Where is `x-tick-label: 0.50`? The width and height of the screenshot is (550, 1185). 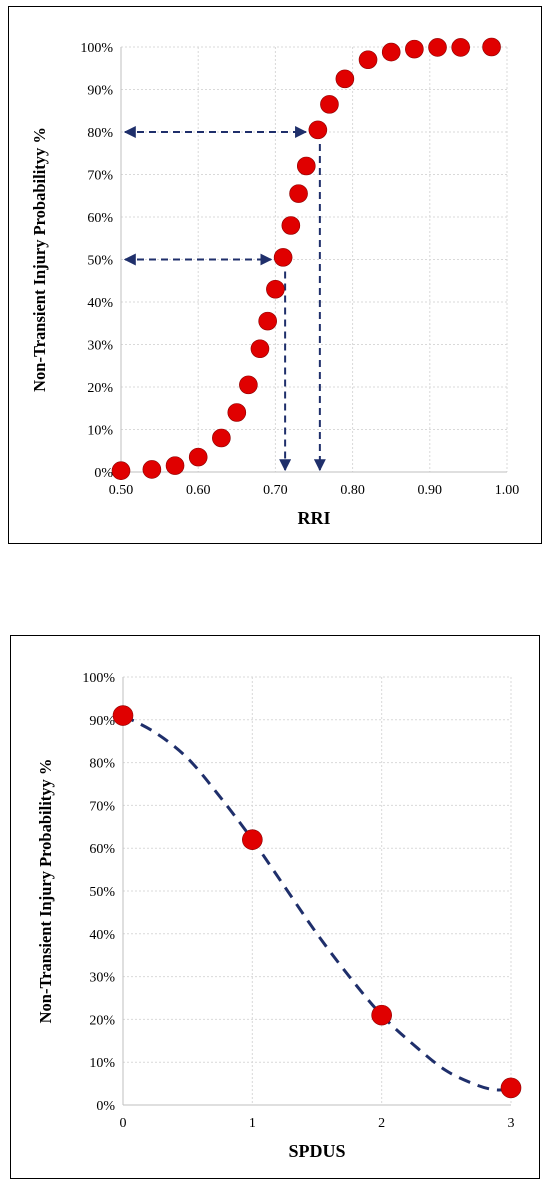
x-tick-label: 0.50 is located at coordinates (121, 490).